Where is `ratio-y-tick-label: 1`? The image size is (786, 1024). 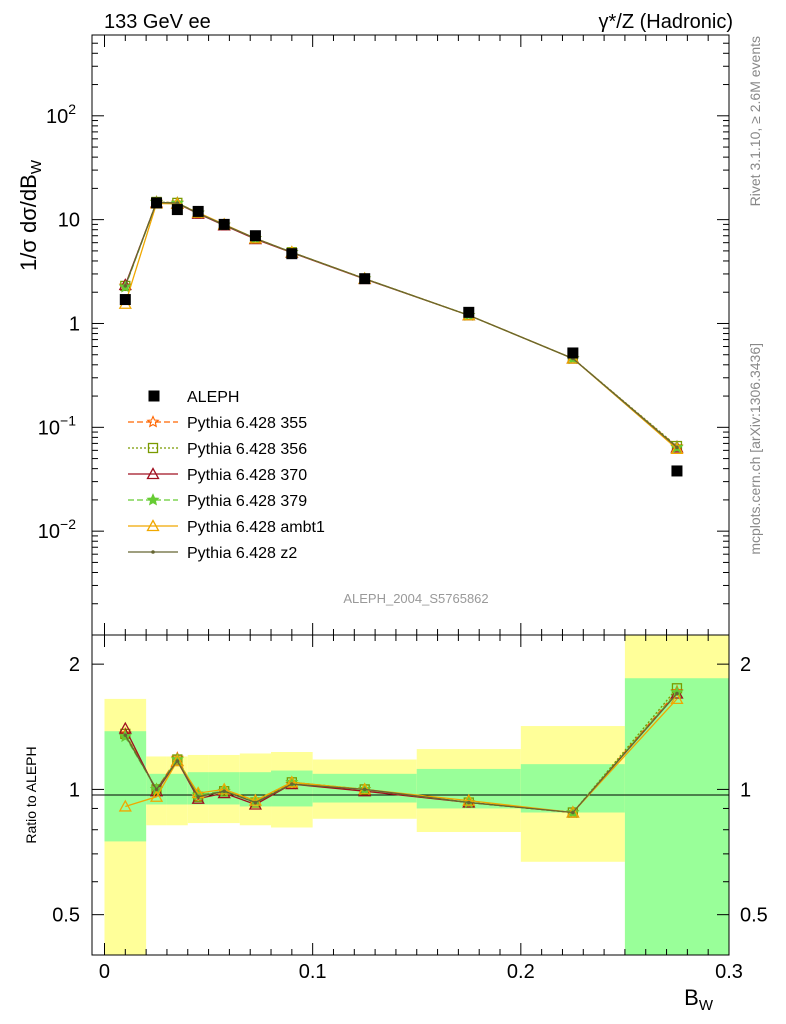 ratio-y-tick-label: 1 is located at coordinates (74, 790).